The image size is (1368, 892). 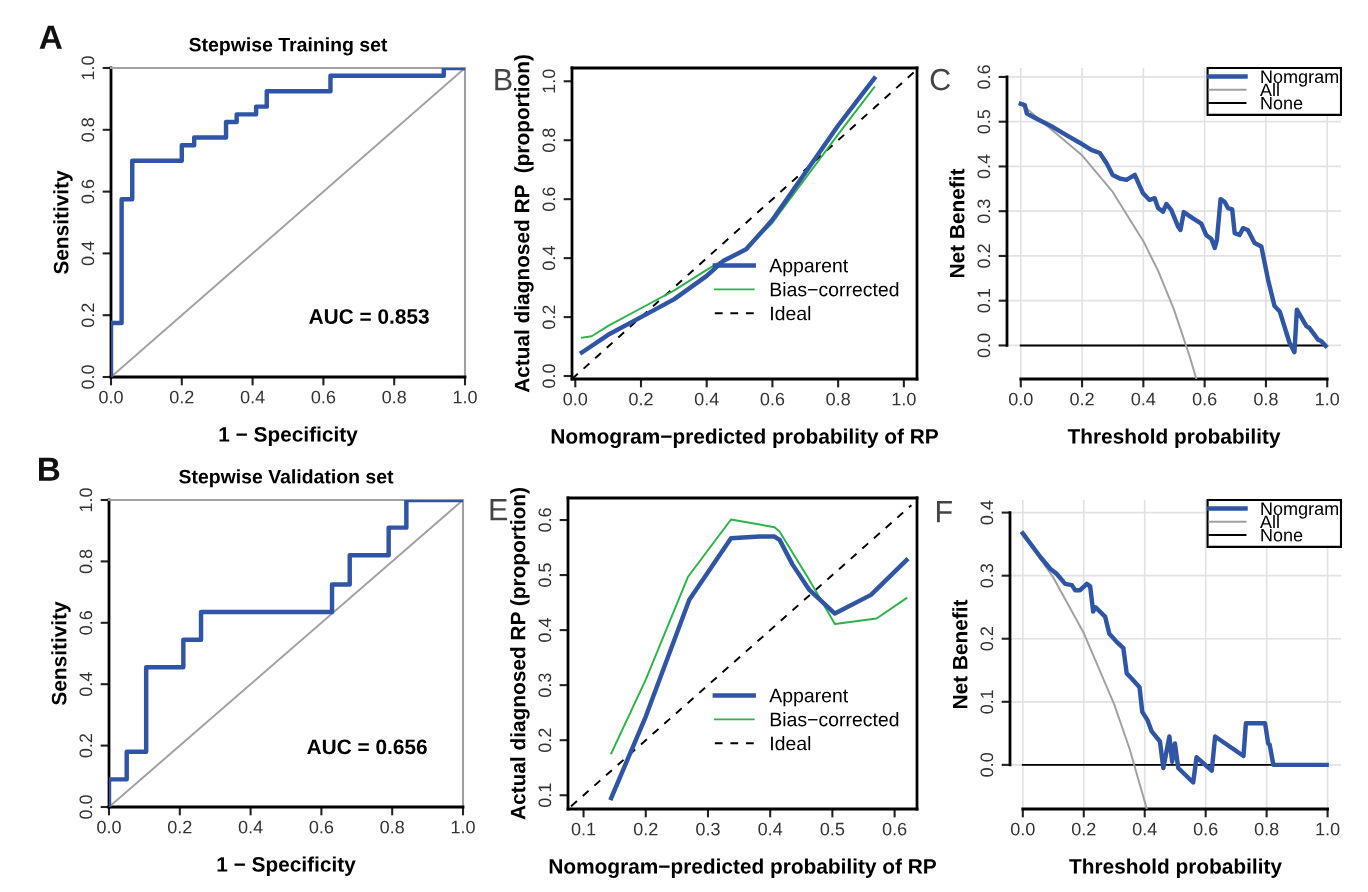 I want to click on text: F, so click(x=944, y=512).